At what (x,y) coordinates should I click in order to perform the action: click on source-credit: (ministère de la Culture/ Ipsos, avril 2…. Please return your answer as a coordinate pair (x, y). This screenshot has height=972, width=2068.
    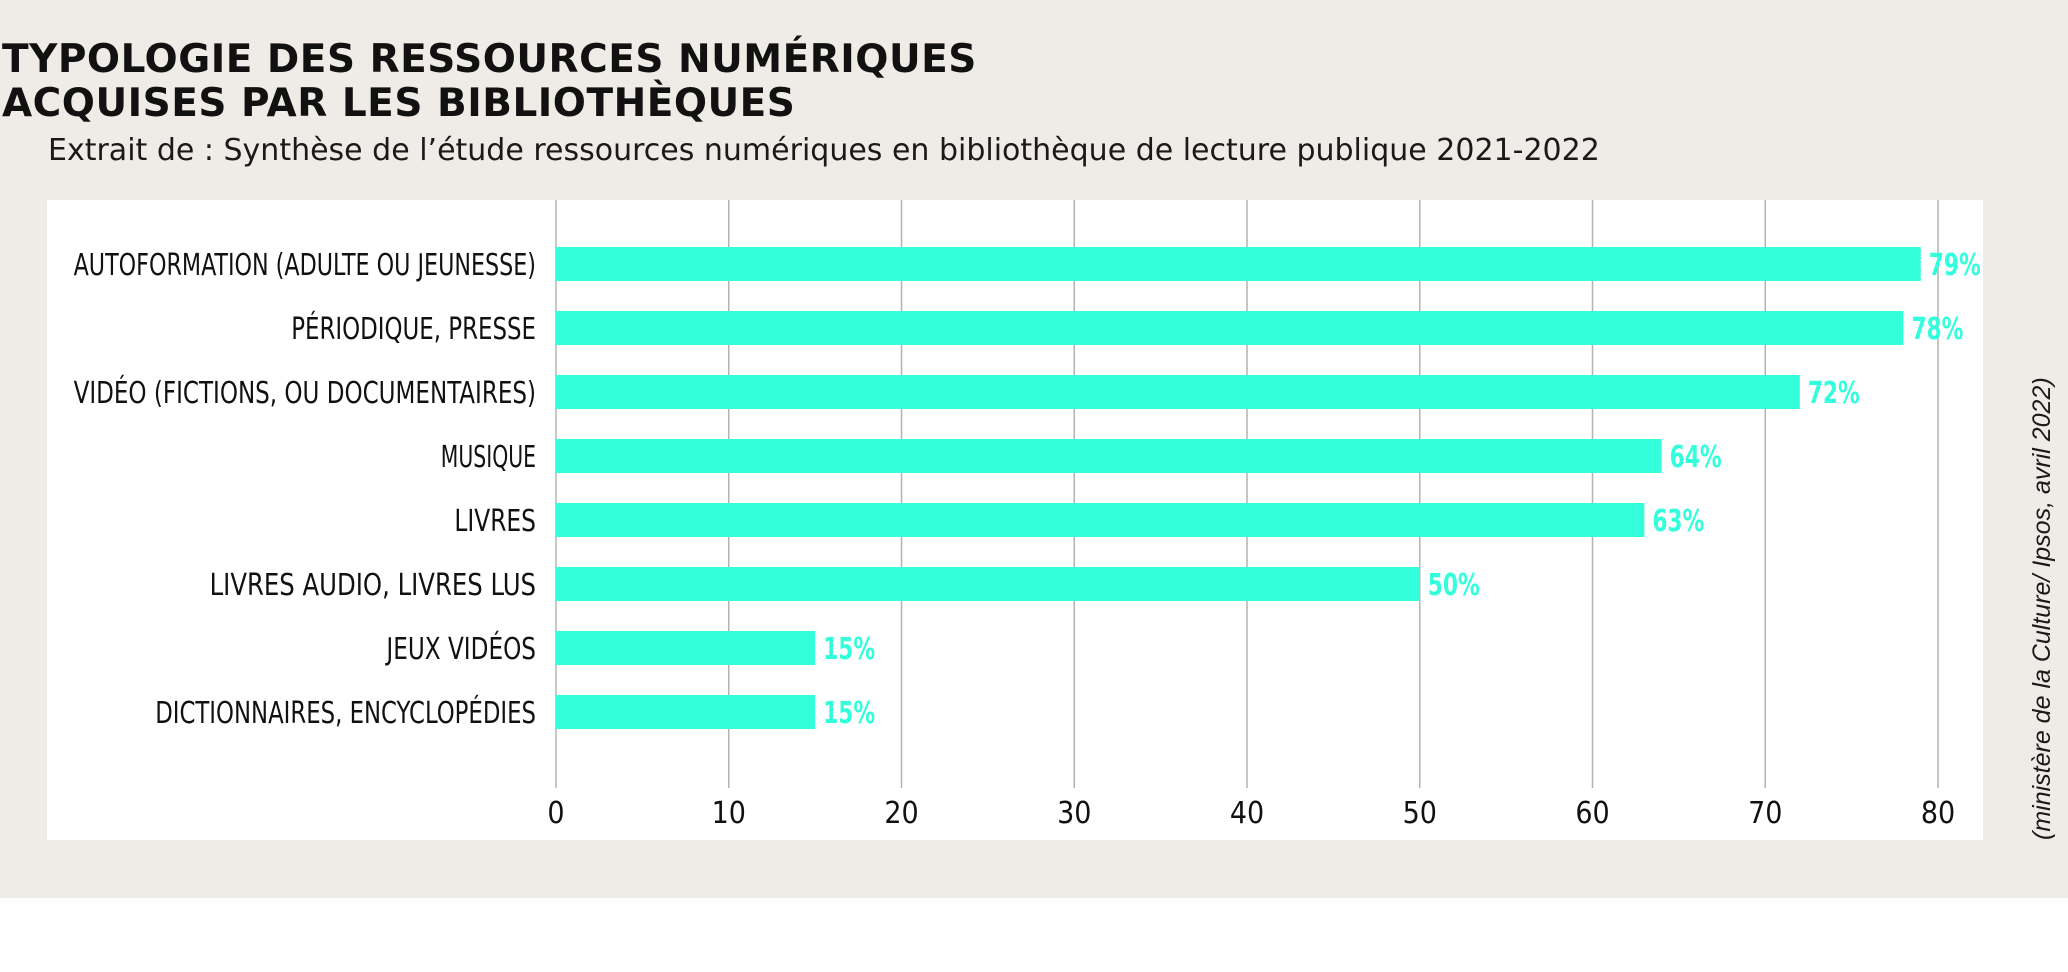
    Looking at the image, I should click on (2042, 608).